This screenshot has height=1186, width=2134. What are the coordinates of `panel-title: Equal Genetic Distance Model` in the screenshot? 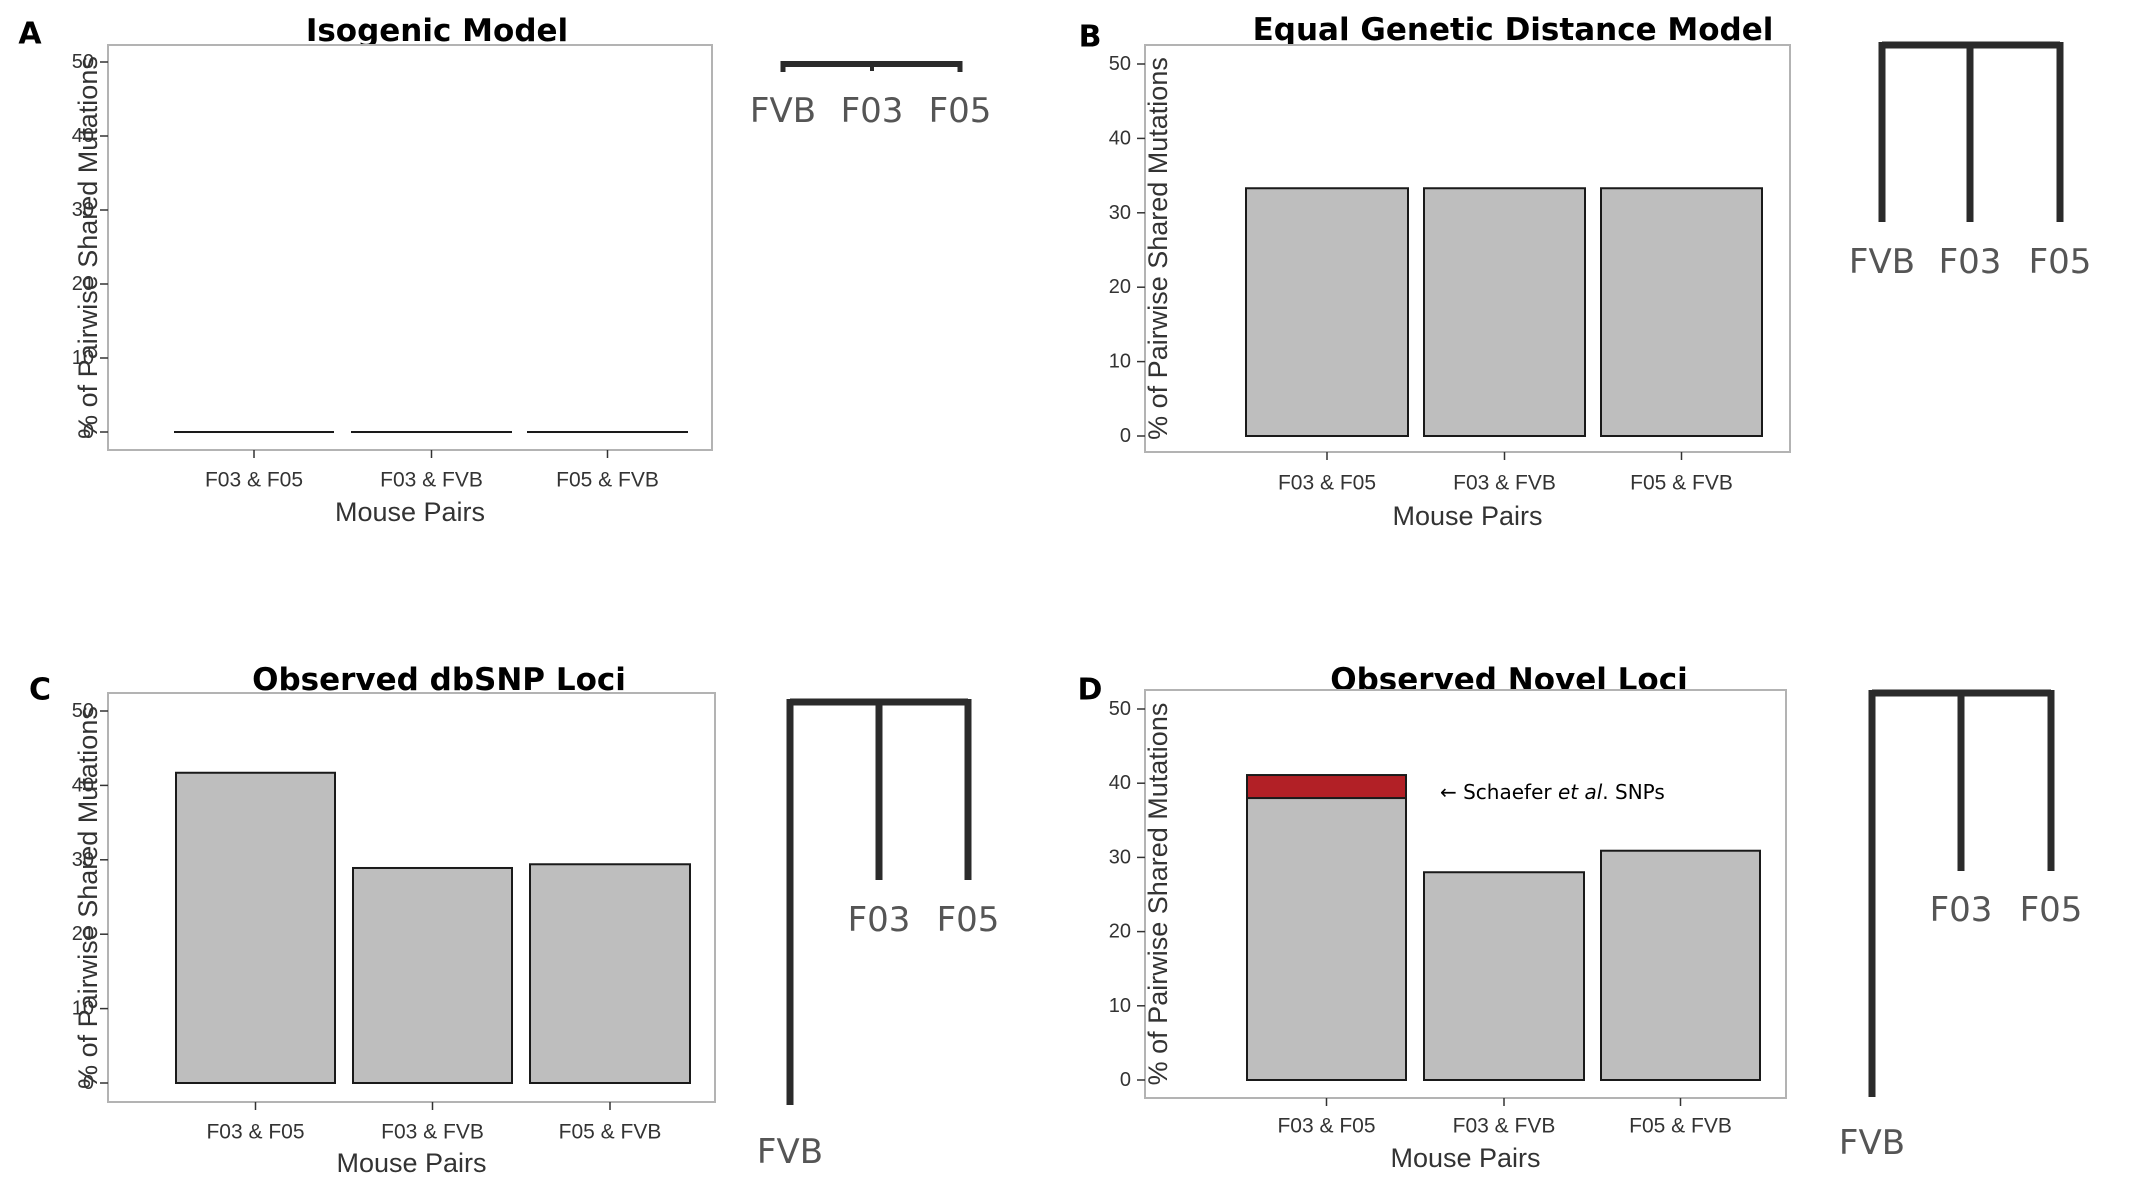 It's located at (1513, 30).